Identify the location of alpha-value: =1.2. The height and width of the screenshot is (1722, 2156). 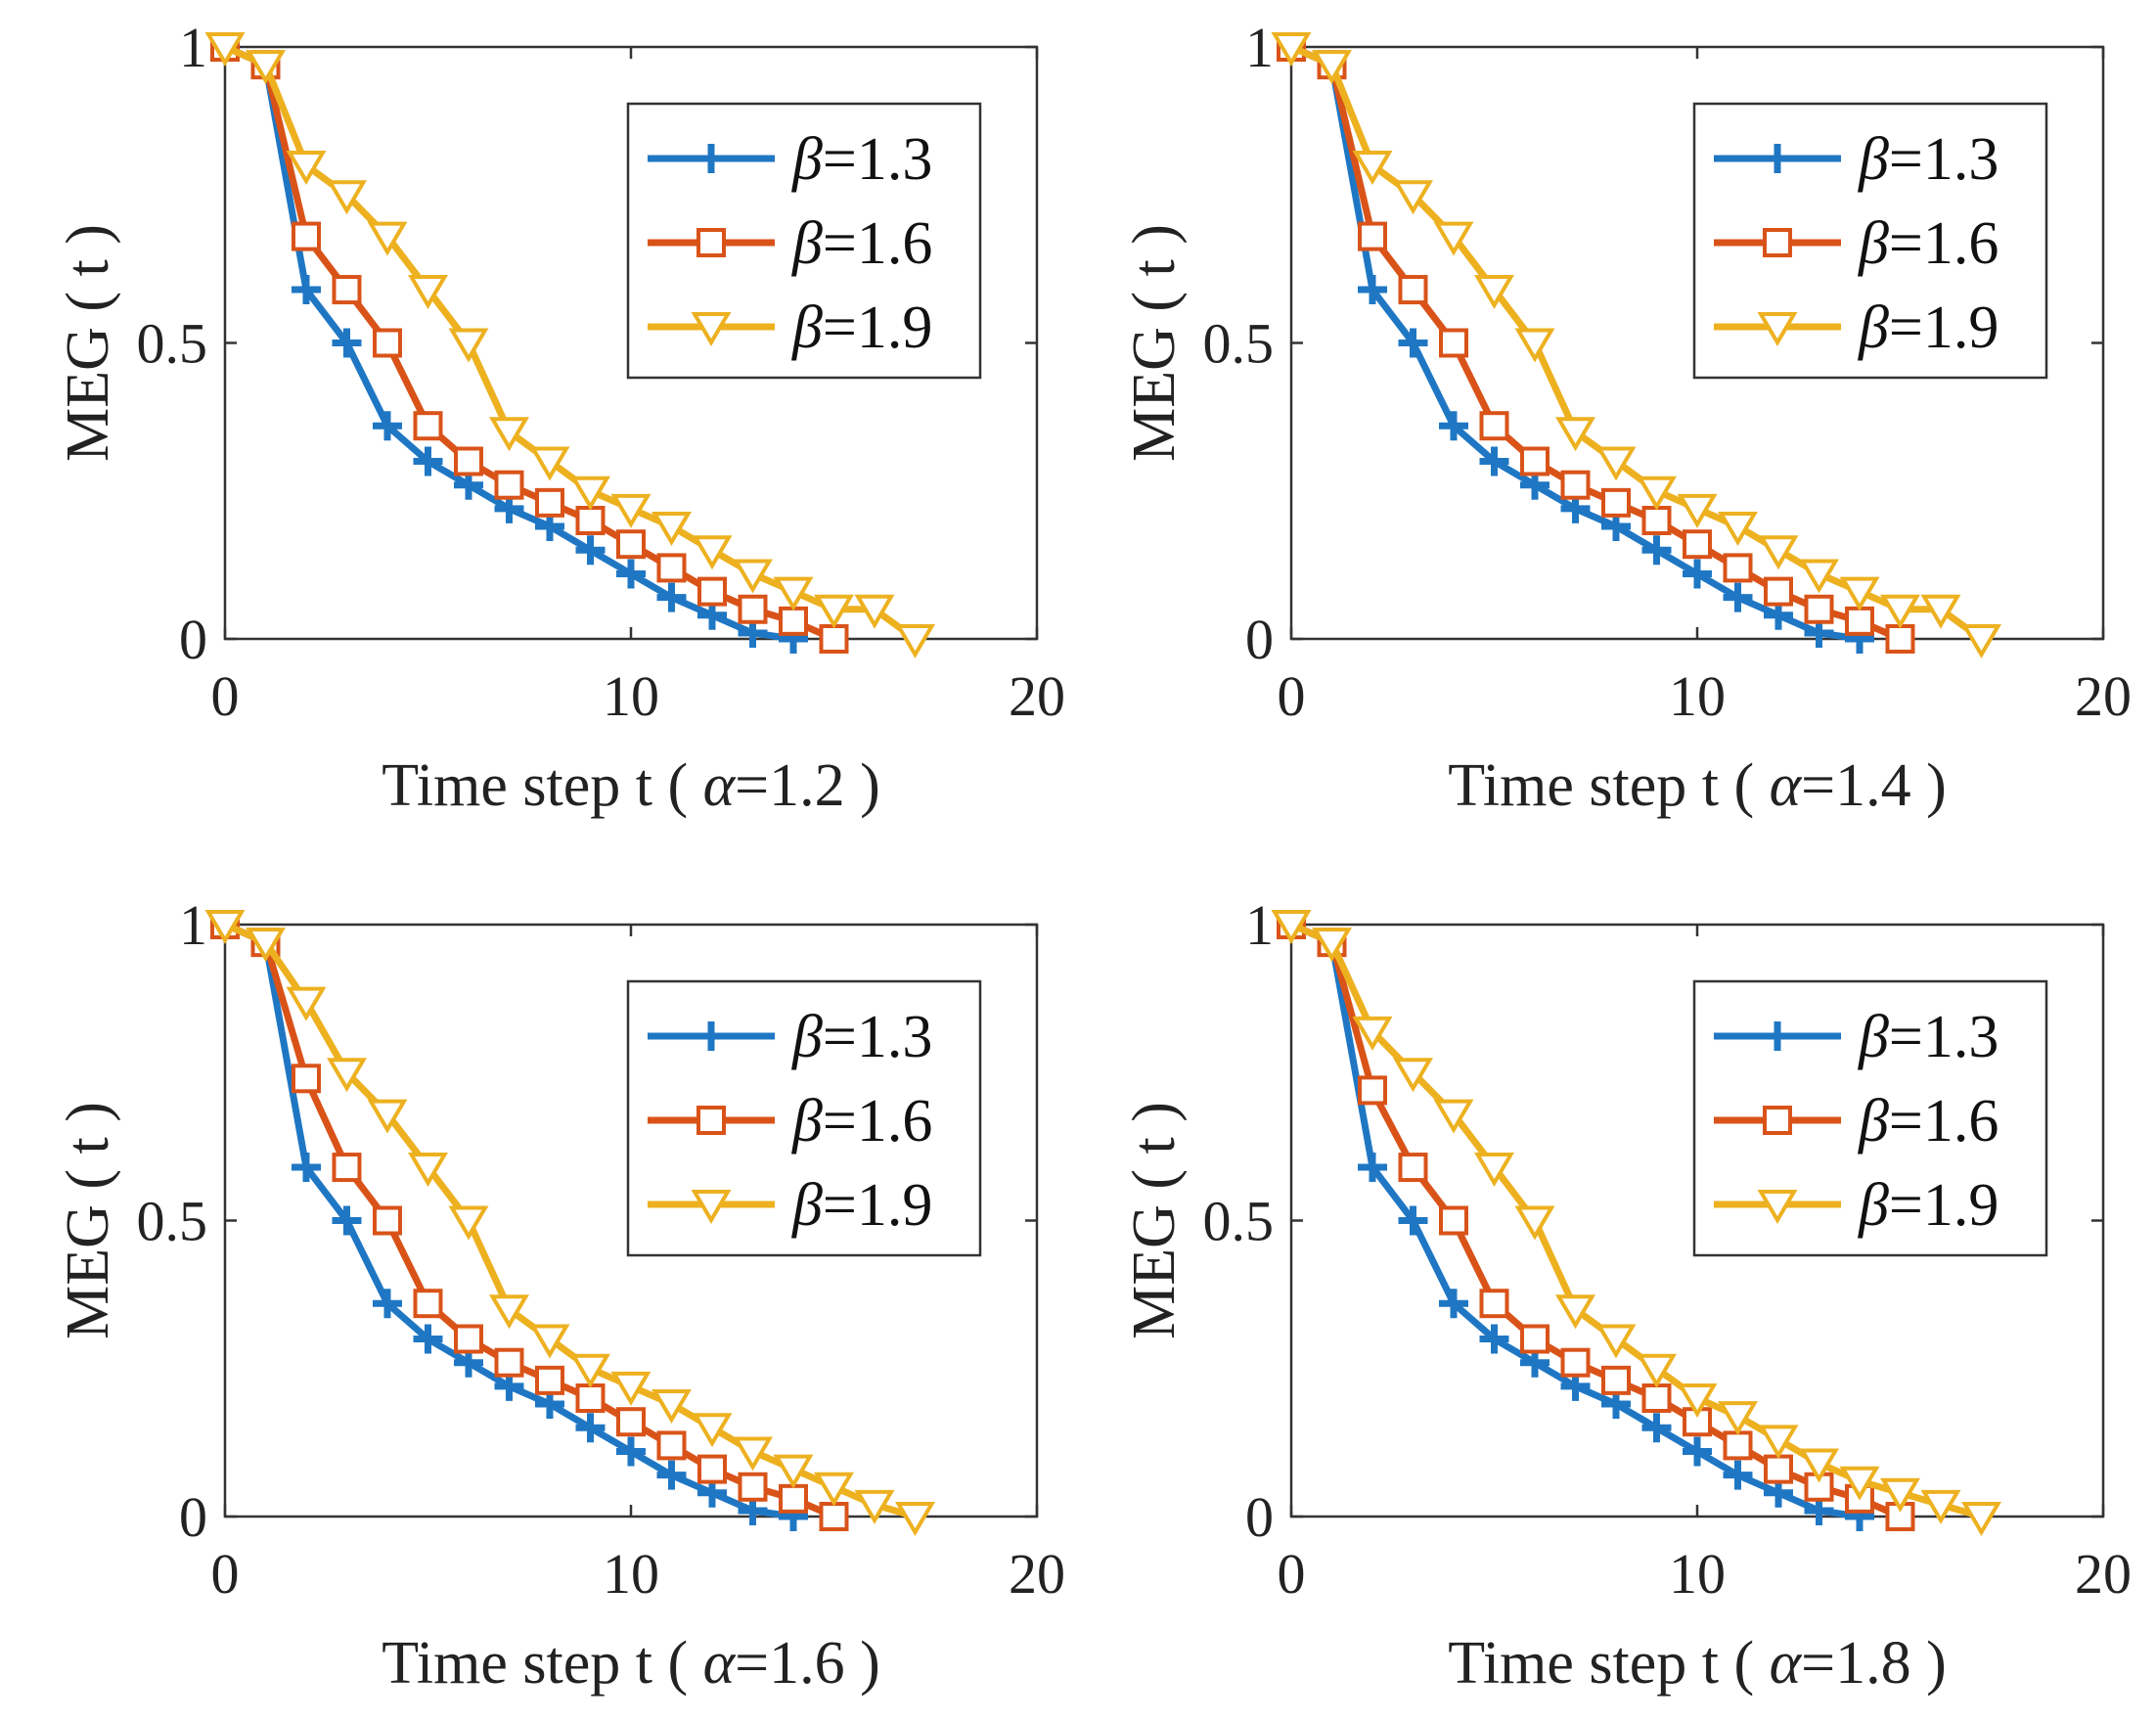
(789, 785).